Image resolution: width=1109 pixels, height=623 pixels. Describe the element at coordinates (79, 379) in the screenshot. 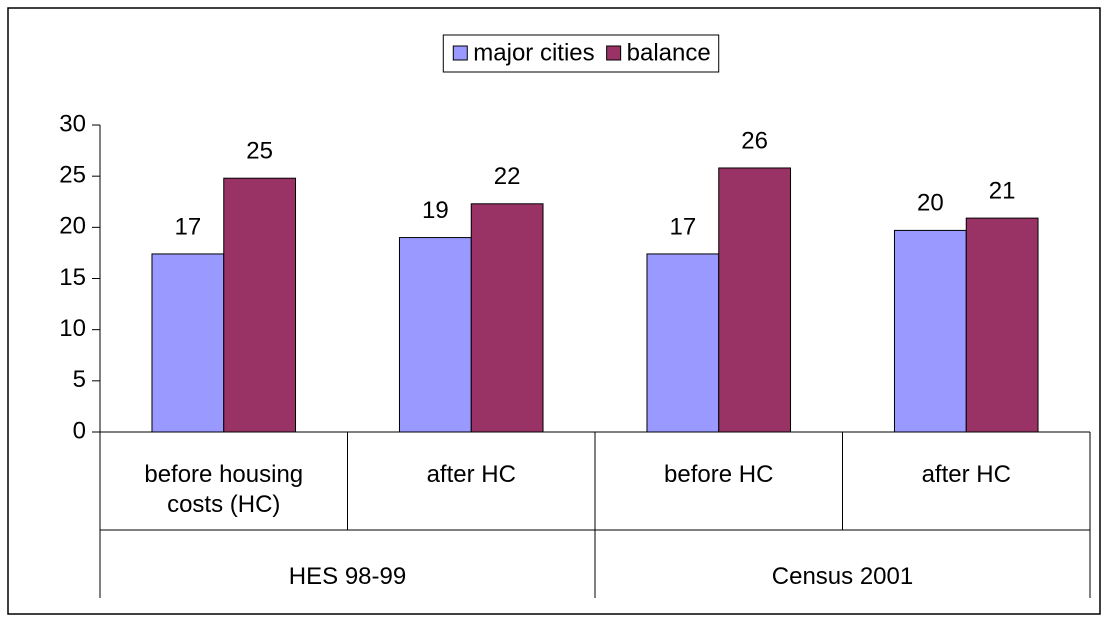

I see `y-tick-label: 5` at that location.